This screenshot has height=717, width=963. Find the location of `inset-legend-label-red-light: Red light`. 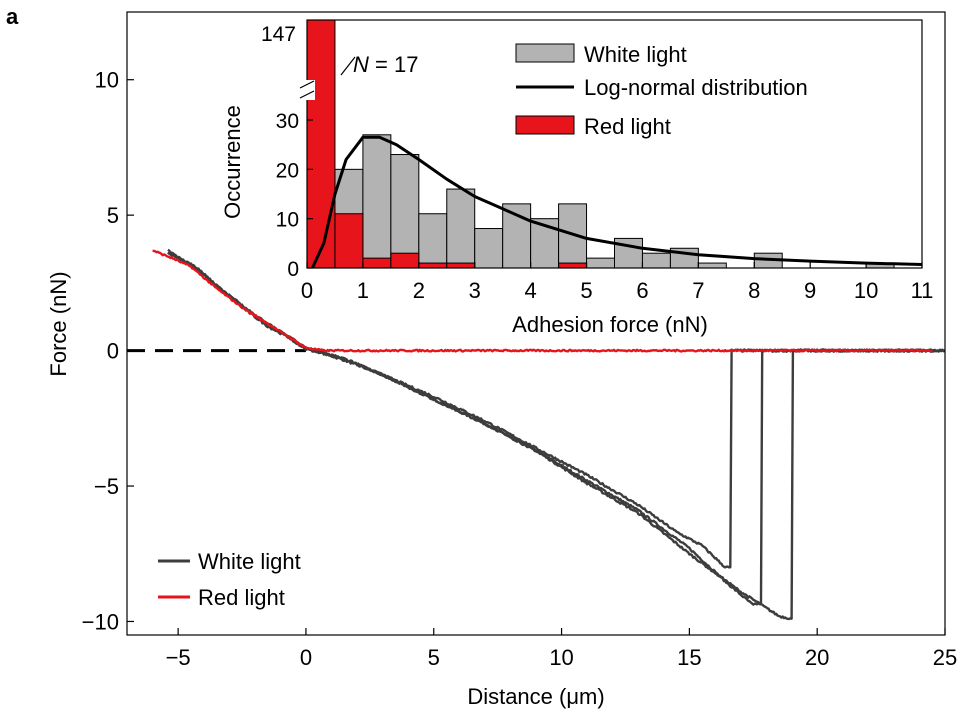

inset-legend-label-red-light: Red light is located at coordinates (627, 126).